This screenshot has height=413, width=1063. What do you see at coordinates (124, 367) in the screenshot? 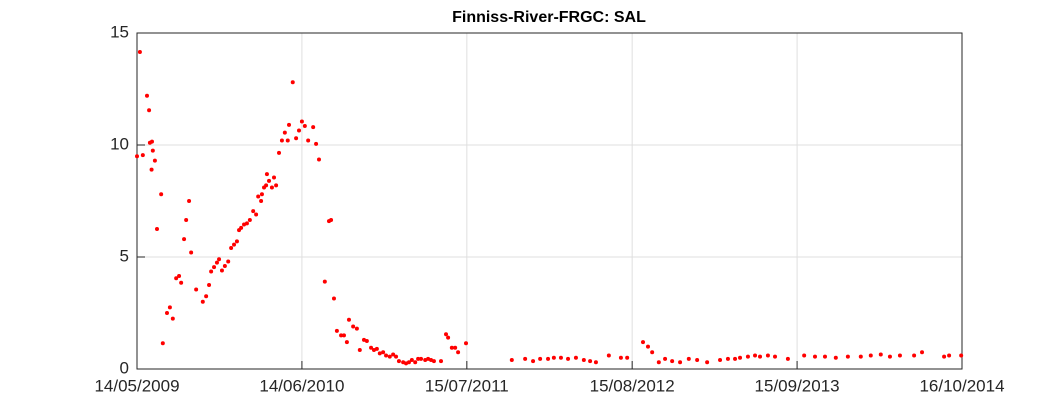
I see `y-tick-label: 0` at bounding box center [124, 367].